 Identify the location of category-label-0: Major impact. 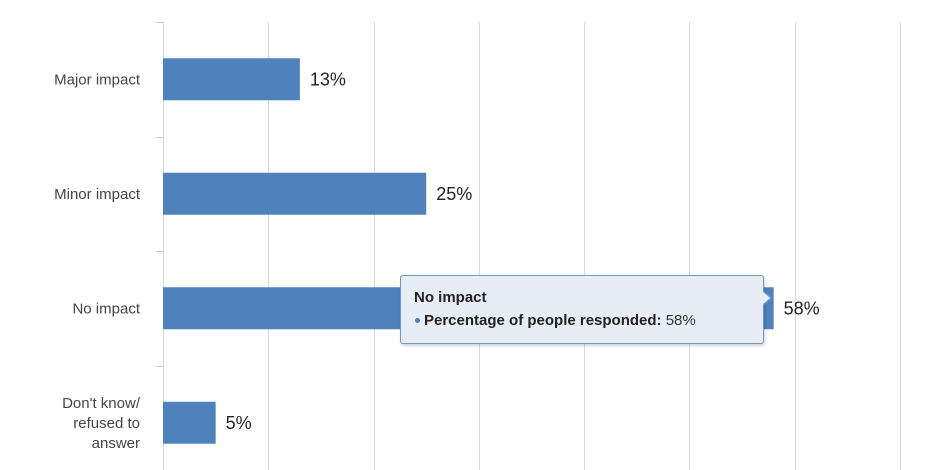
(97, 79).